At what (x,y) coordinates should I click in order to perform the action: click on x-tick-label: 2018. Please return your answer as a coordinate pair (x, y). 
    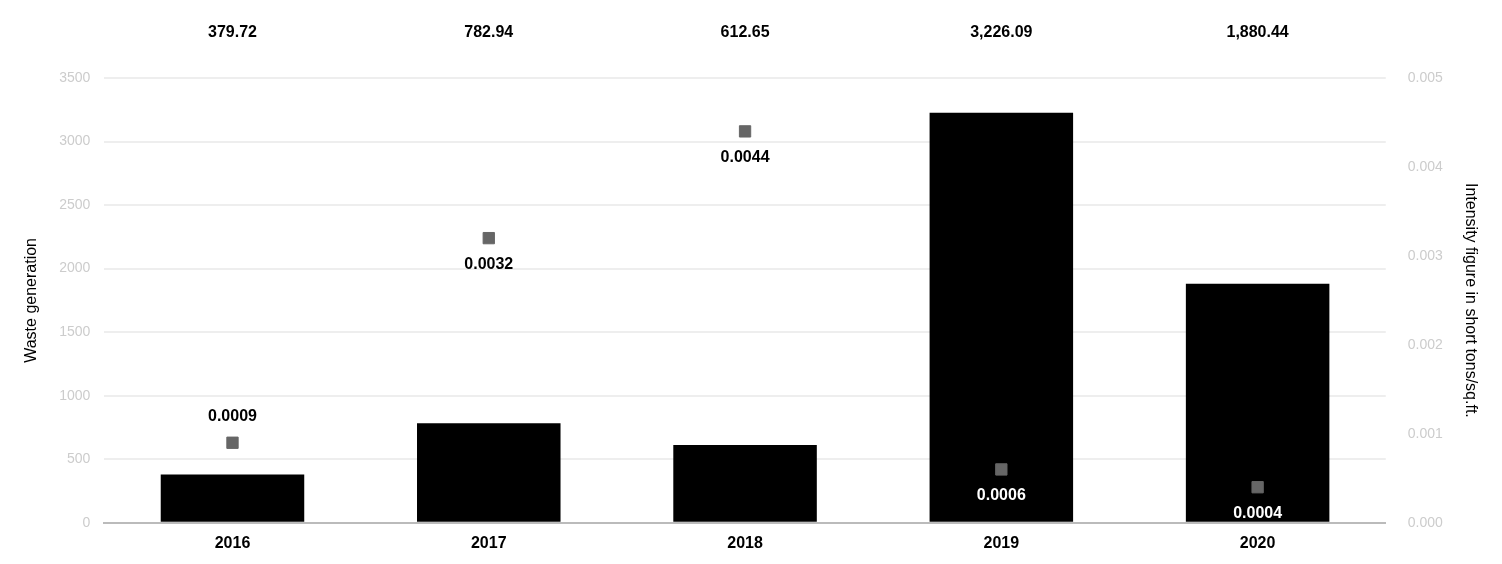
    Looking at the image, I should click on (745, 542).